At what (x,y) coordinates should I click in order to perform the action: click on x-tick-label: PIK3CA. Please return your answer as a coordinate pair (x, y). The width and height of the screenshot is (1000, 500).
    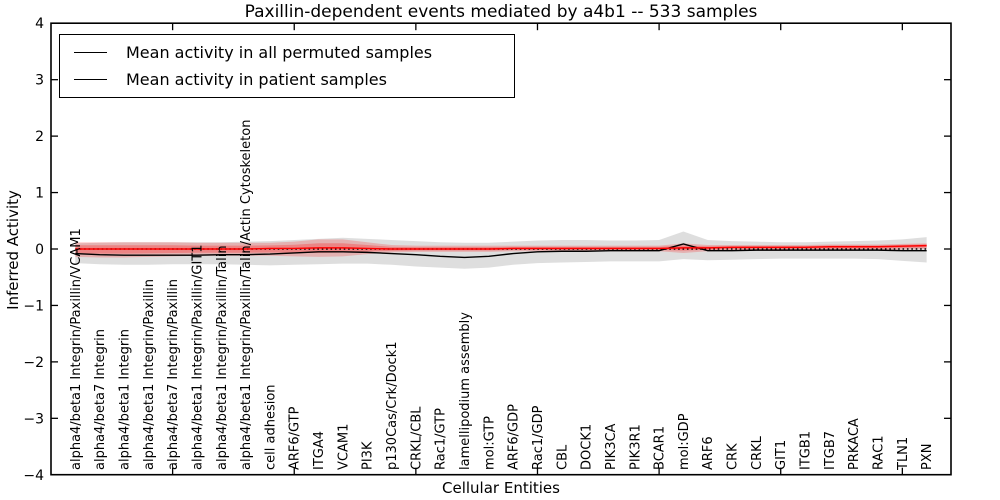
    Looking at the image, I should click on (611, 446).